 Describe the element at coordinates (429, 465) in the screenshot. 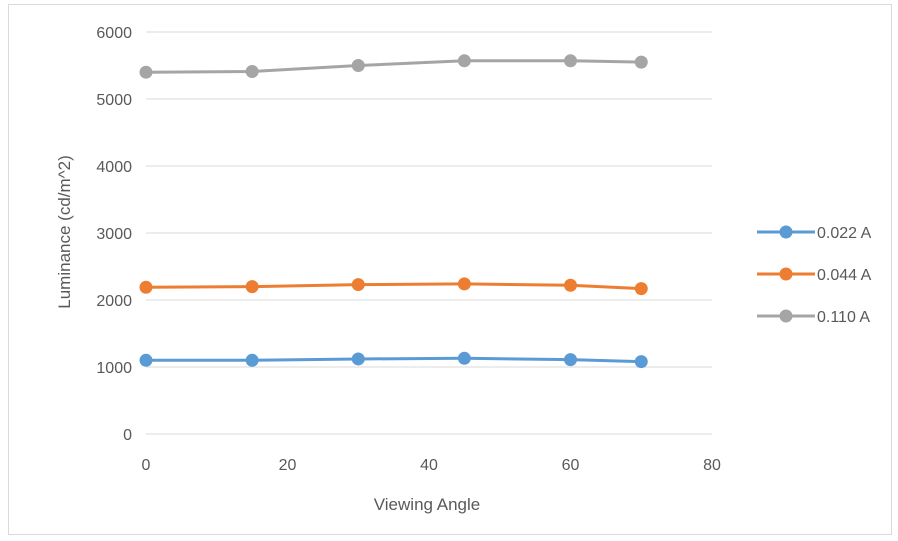

I see `x-tick-label: 40` at that location.